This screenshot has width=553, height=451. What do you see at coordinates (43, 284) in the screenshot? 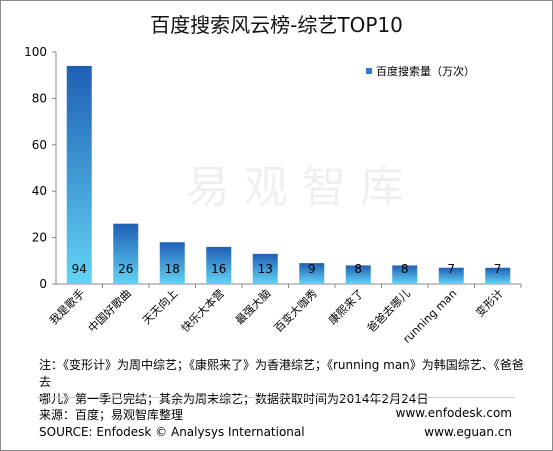
I see `y-tick-label: 0` at bounding box center [43, 284].